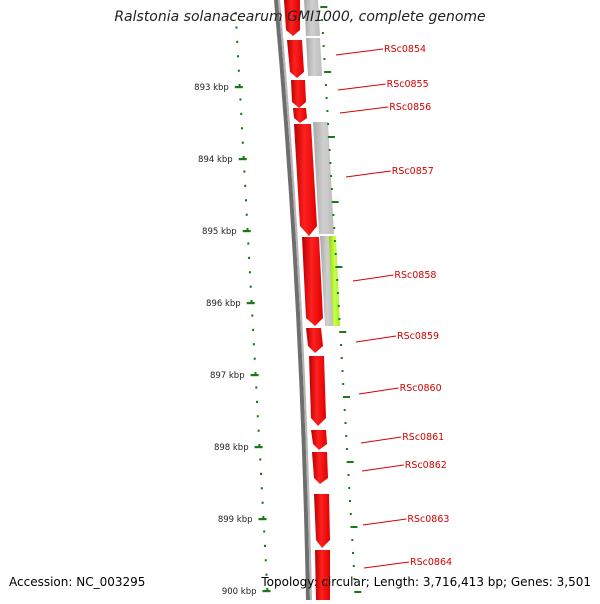 This screenshot has width=600, height=604. Describe the element at coordinates (227, 376) in the screenshot. I see `scale-tick-label: 897 kbp` at that location.